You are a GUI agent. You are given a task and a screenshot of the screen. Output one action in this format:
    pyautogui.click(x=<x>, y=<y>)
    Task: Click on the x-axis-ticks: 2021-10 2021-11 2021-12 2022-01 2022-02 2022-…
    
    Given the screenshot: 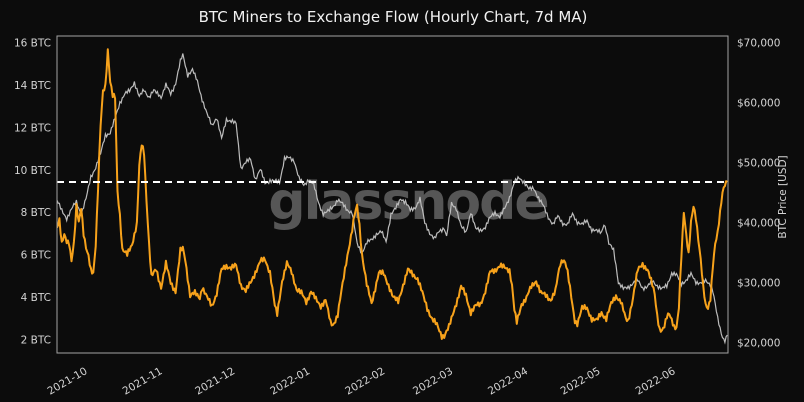 What is the action you would take?
    pyautogui.click(x=362, y=381)
    